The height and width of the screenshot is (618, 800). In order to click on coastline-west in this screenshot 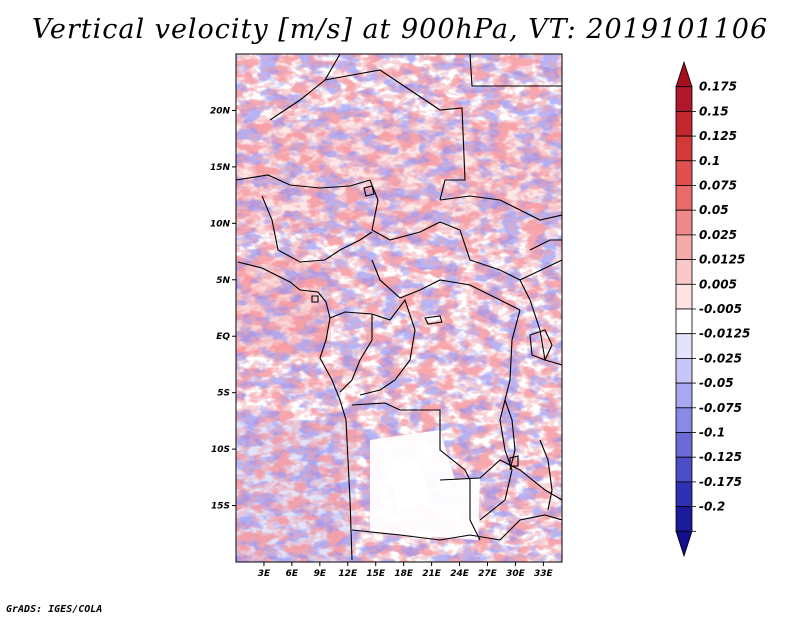, I will do `click(295, 411)`.